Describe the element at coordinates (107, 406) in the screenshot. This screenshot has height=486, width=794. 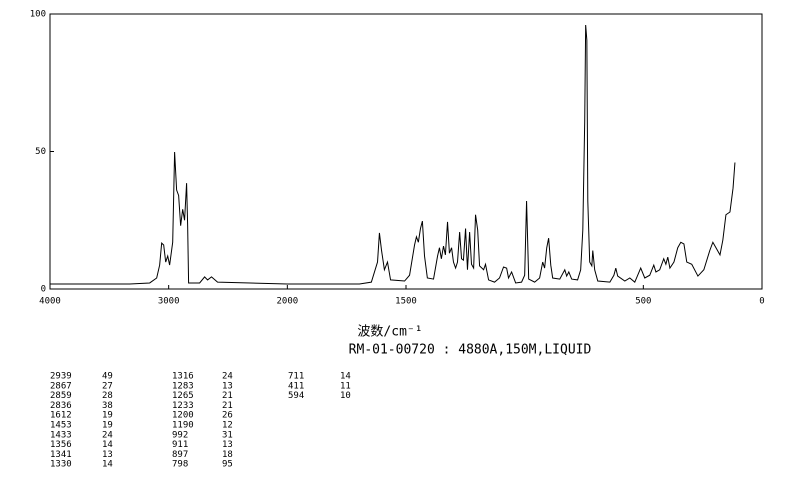
I see `peak-intensity: 38` at that location.